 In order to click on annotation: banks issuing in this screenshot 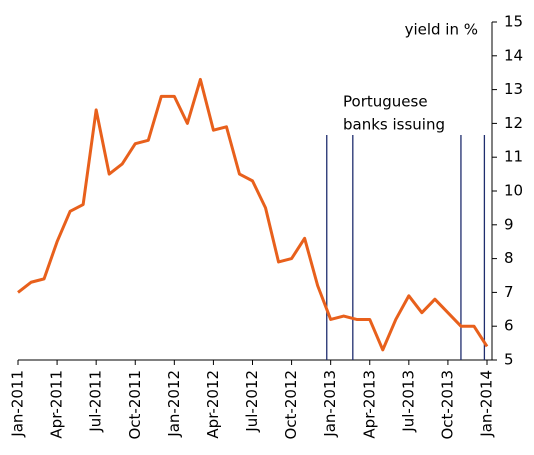, I will do `click(394, 125)`.